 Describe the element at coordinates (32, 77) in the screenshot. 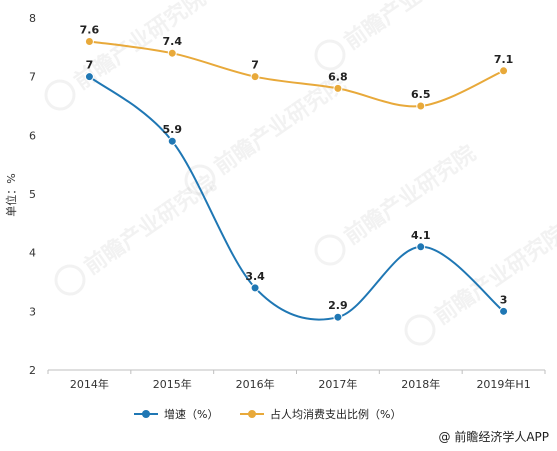

I see `y-tick-label: 7` at that location.